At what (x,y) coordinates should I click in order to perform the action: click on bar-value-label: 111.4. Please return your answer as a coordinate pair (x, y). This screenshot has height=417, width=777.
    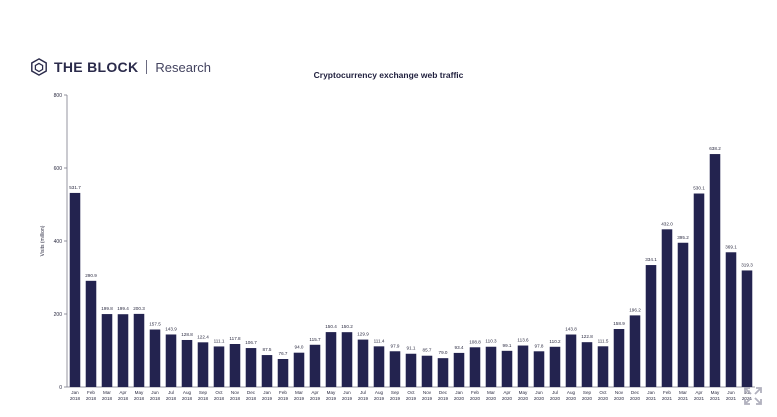
    Looking at the image, I should click on (379, 340).